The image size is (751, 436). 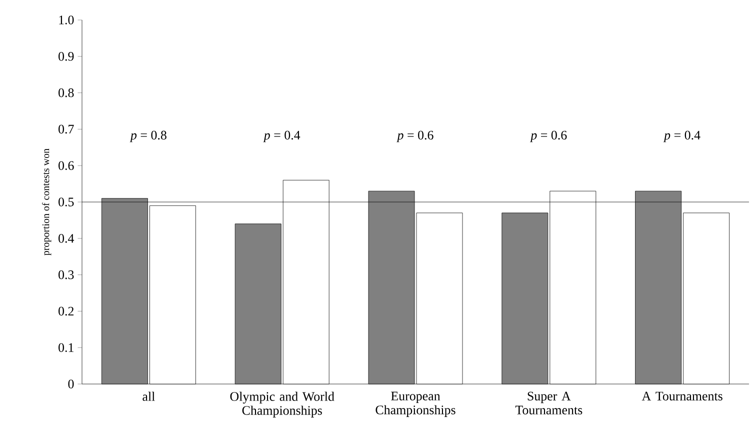 I want to click on x-tick-label: all, so click(x=148, y=396).